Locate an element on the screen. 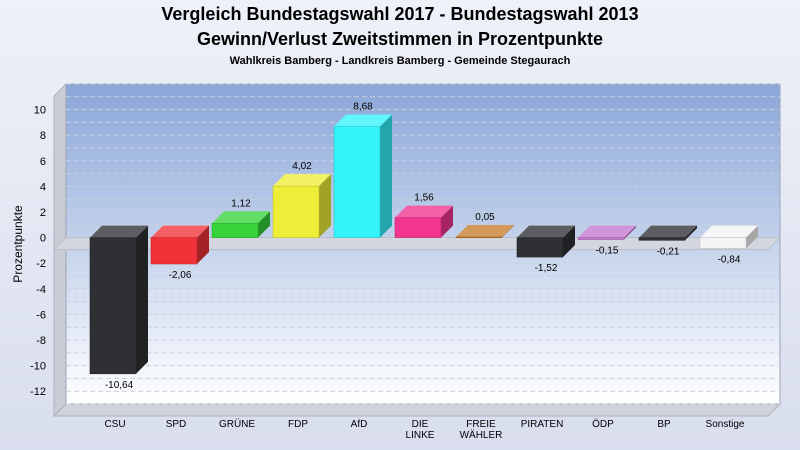 This screenshot has width=800, height=450. bar-freie-wähler is located at coordinates (484, 231).